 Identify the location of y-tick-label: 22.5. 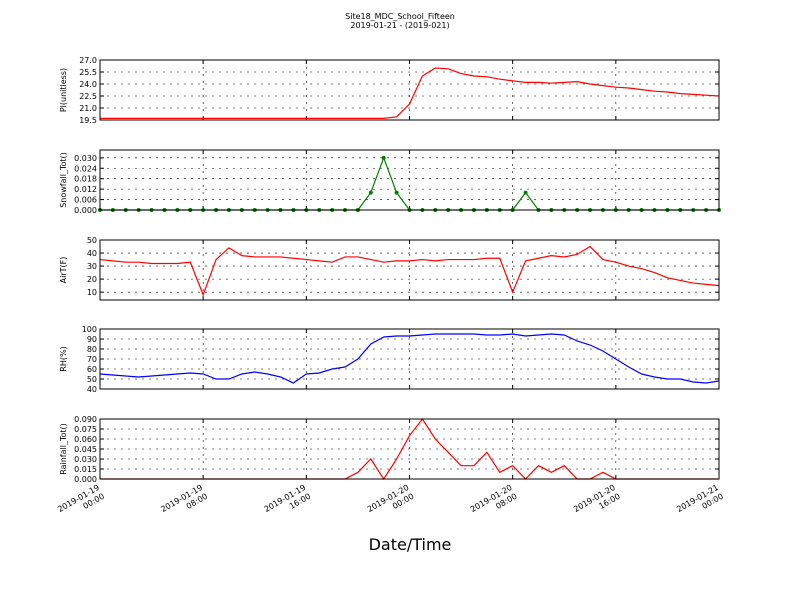
(88, 96).